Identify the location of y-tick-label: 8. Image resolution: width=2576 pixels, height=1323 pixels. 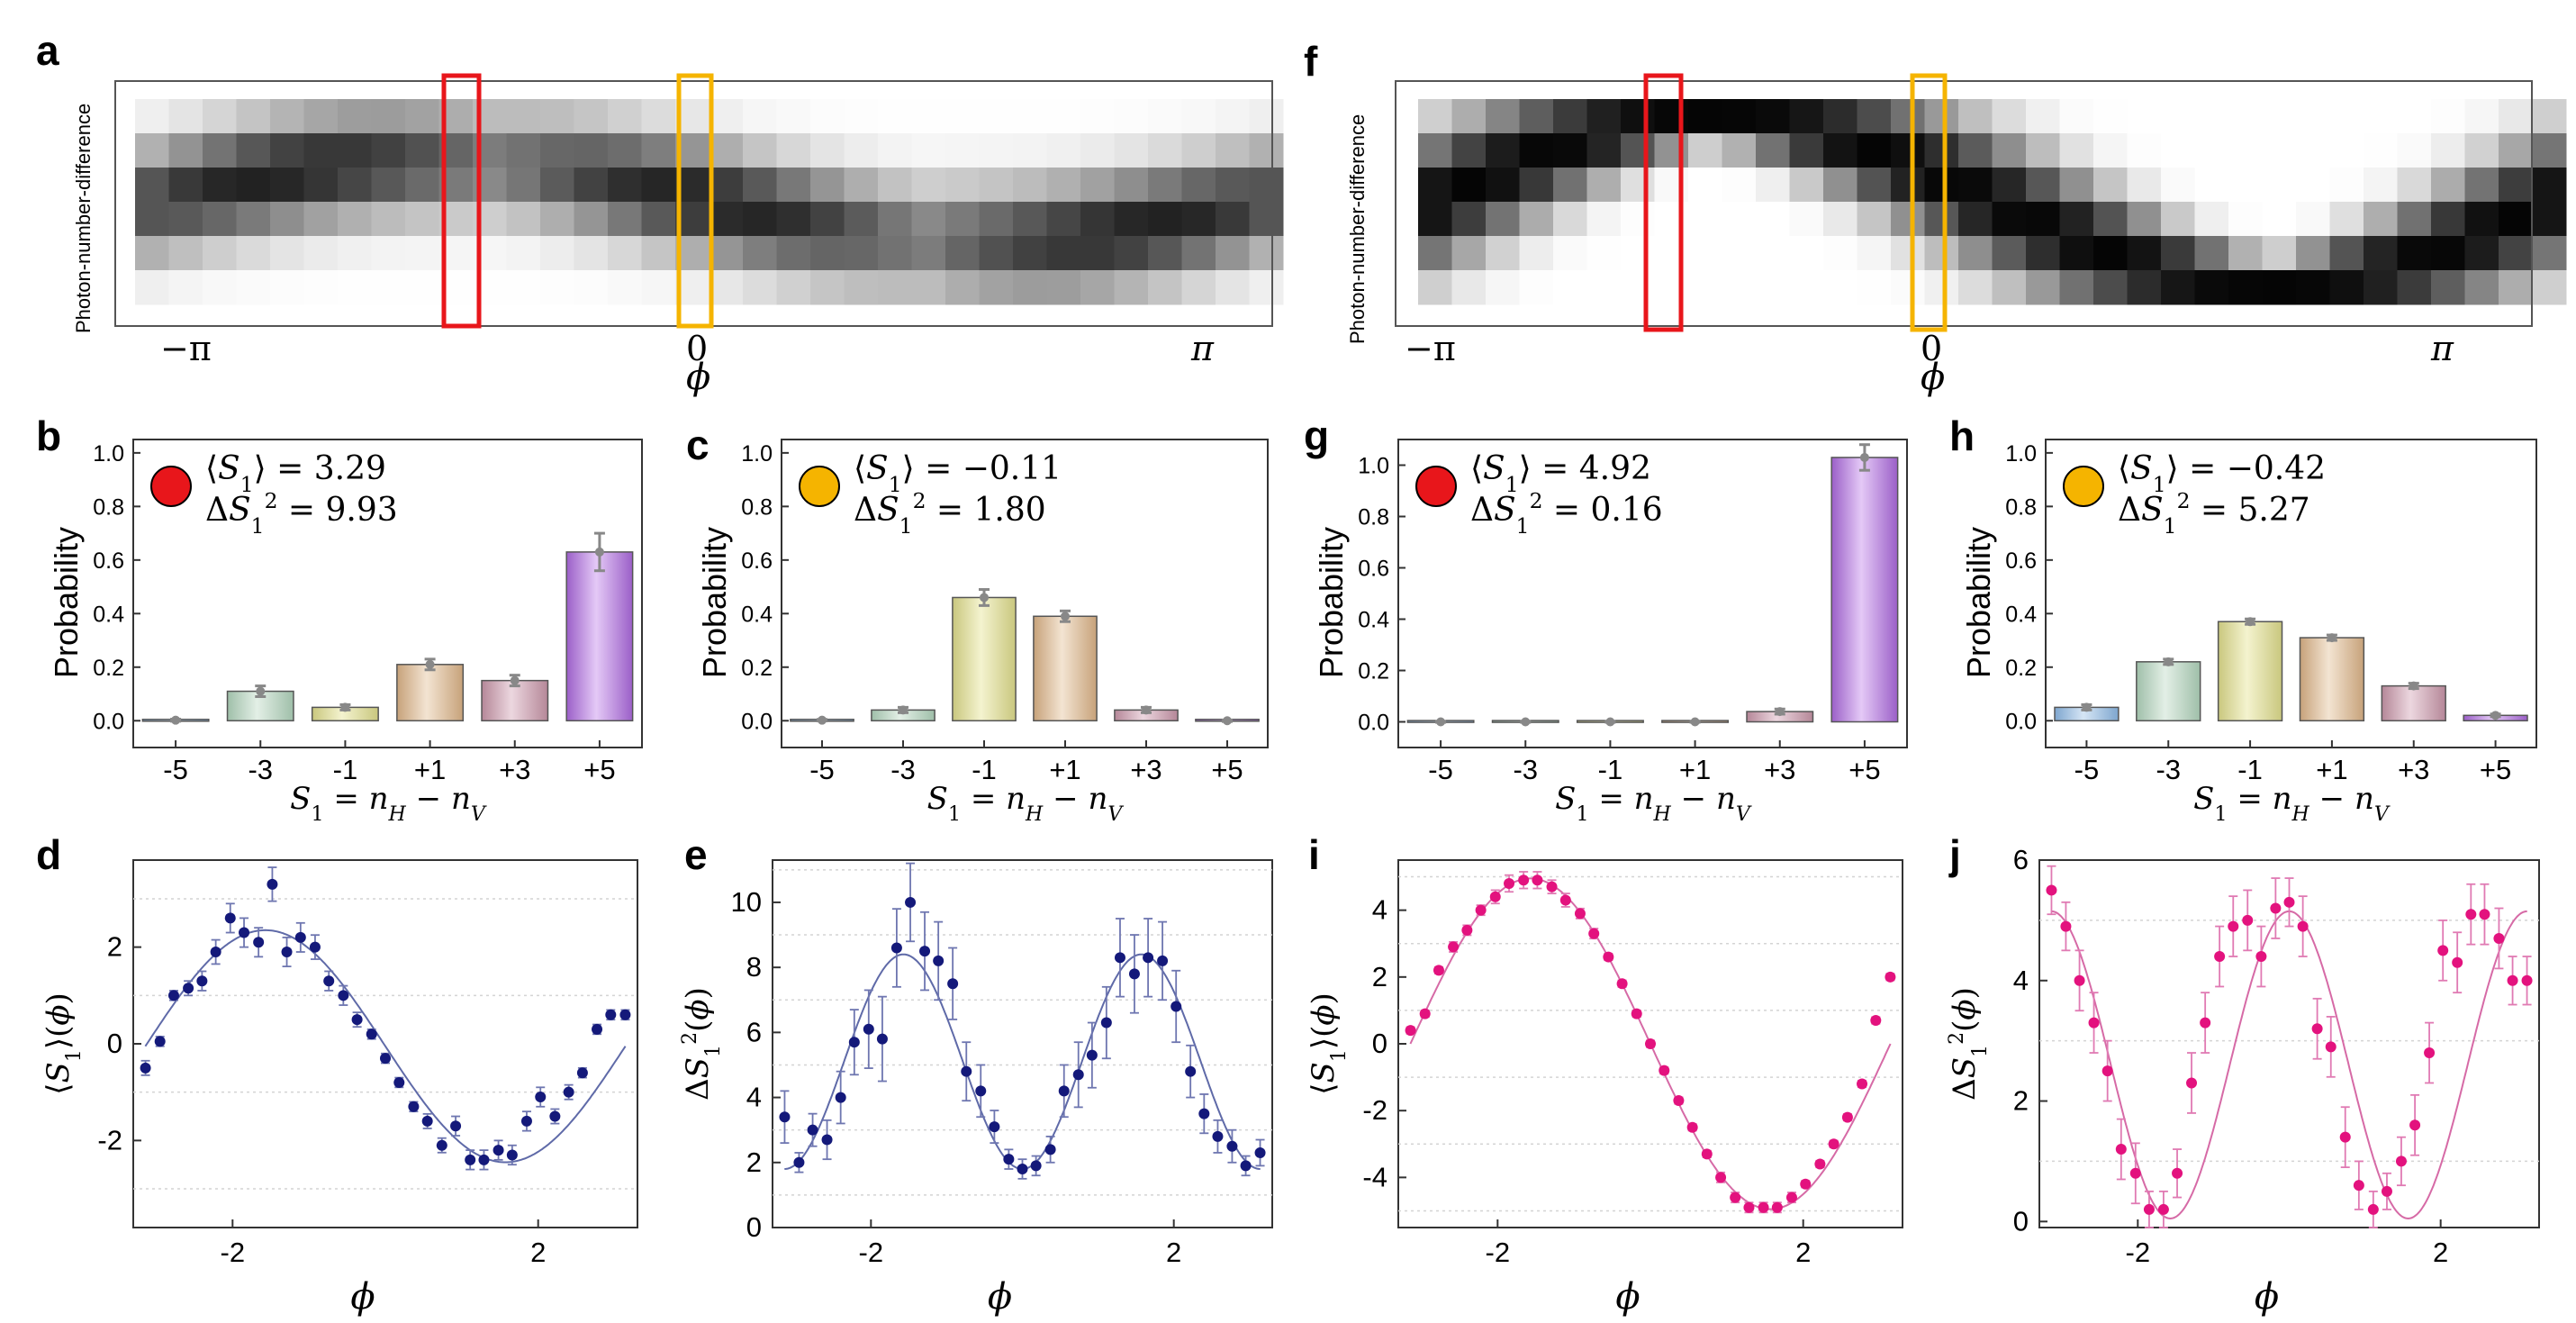
(754, 967).